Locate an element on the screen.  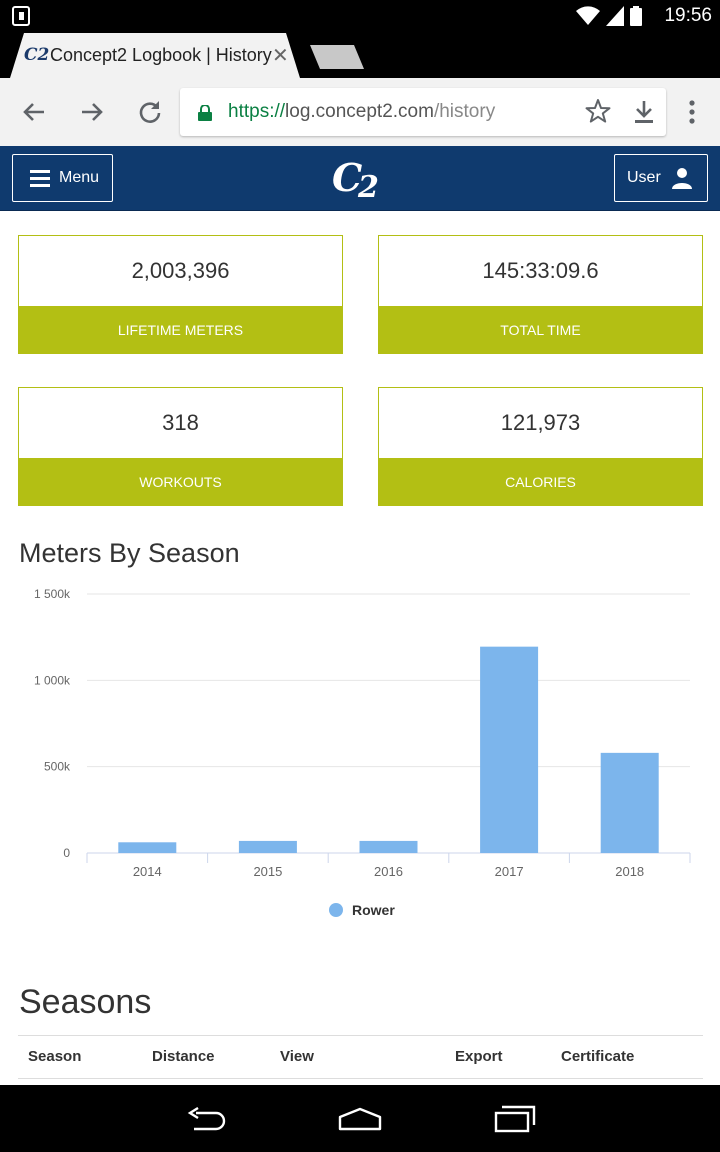
stat-value: 2,003,396 is located at coordinates (180, 270).